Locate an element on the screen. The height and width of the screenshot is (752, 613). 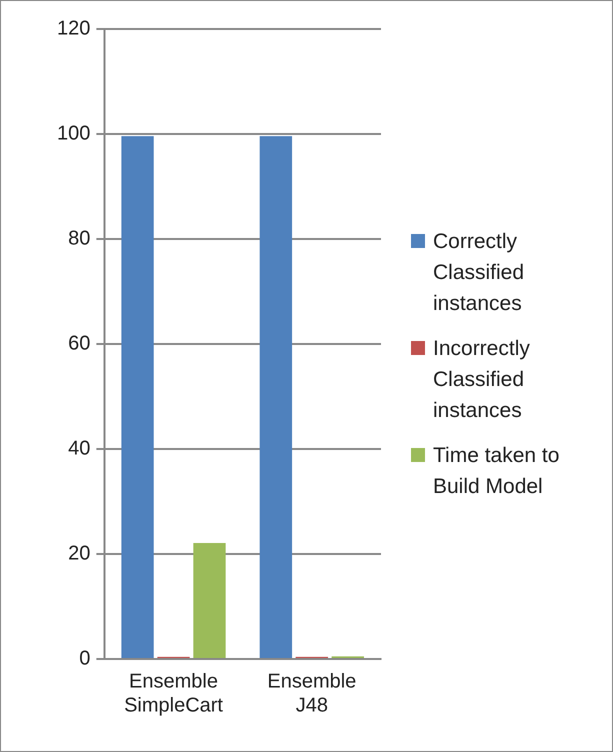
y-tick-label: 0 is located at coordinates (84, 659).